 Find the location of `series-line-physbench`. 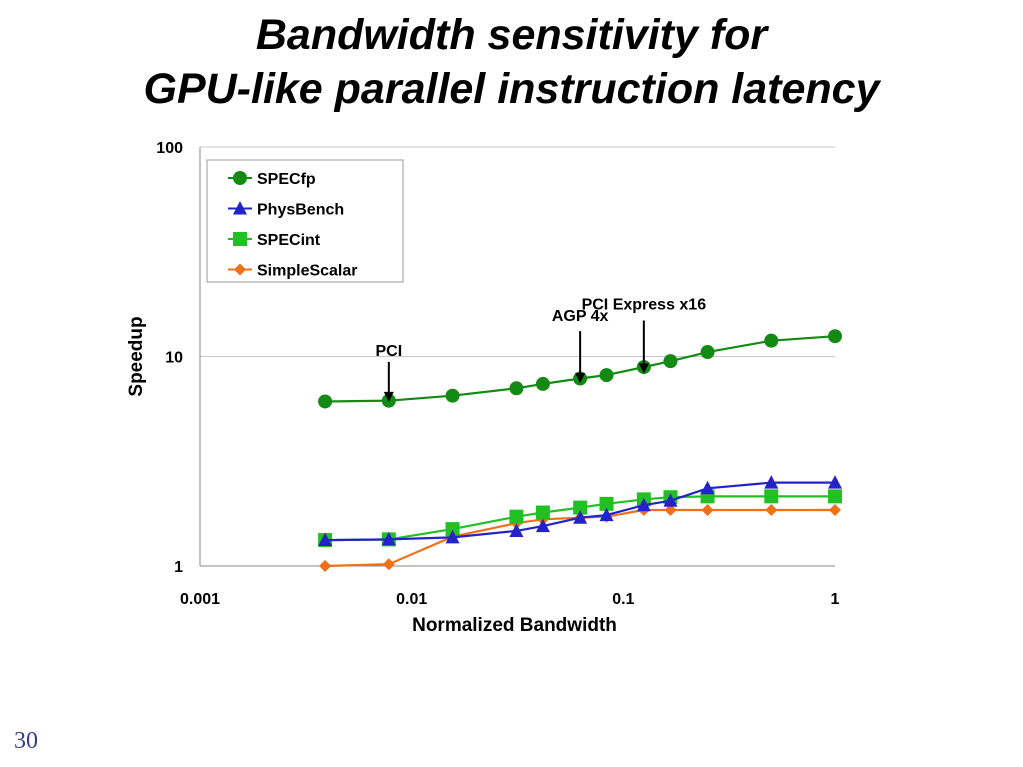

series-line-physbench is located at coordinates (580, 511).